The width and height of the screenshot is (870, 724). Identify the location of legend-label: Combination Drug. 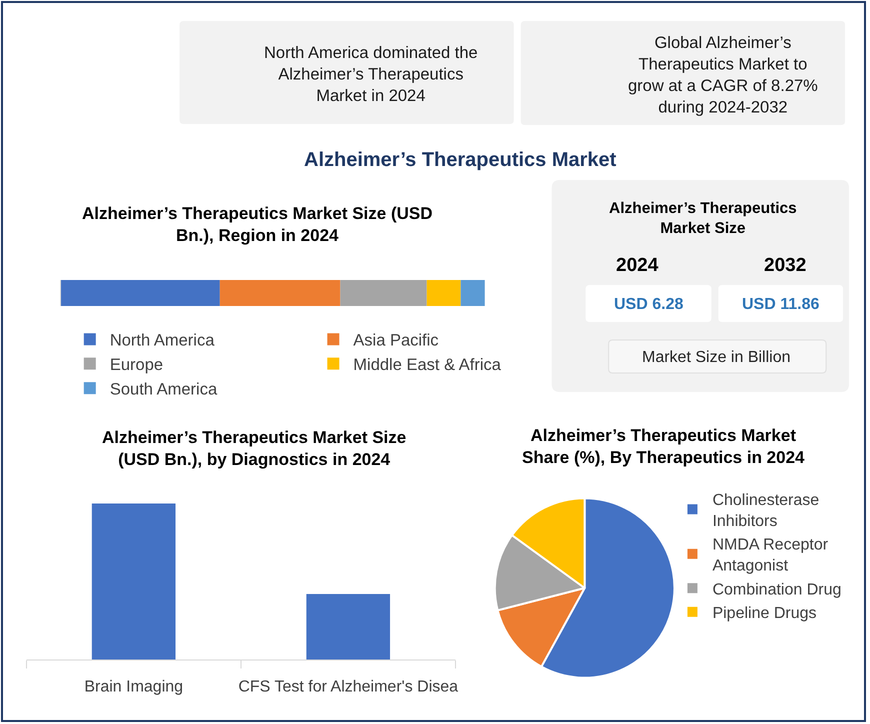
(777, 589).